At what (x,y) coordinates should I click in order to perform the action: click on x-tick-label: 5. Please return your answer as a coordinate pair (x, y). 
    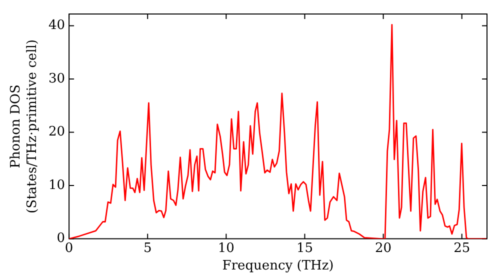
    Looking at the image, I should click on (147, 248).